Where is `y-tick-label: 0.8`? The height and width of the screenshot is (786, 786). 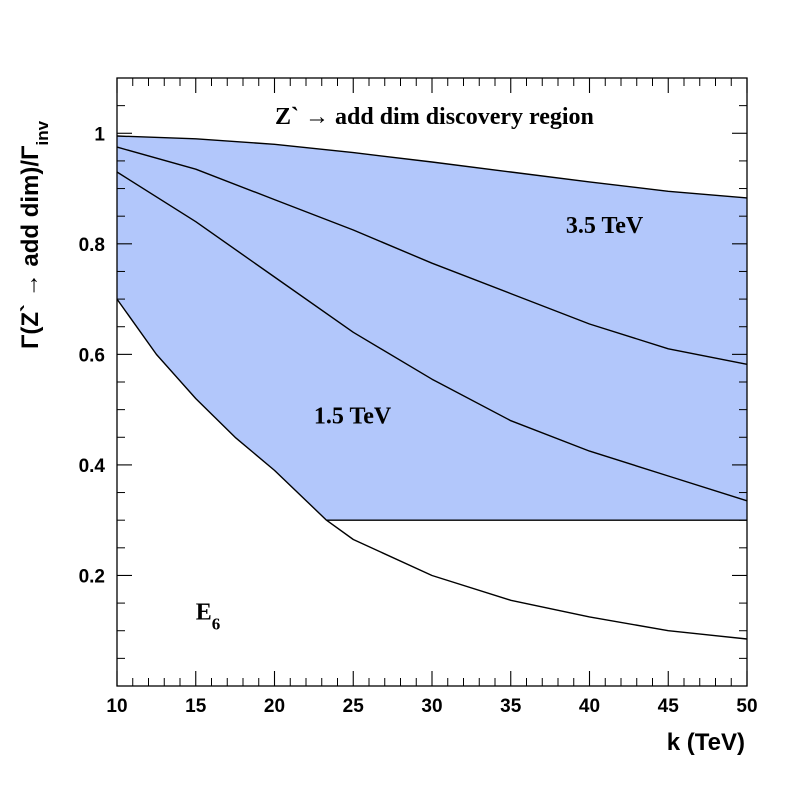 y-tick-label: 0.8 is located at coordinates (92, 245).